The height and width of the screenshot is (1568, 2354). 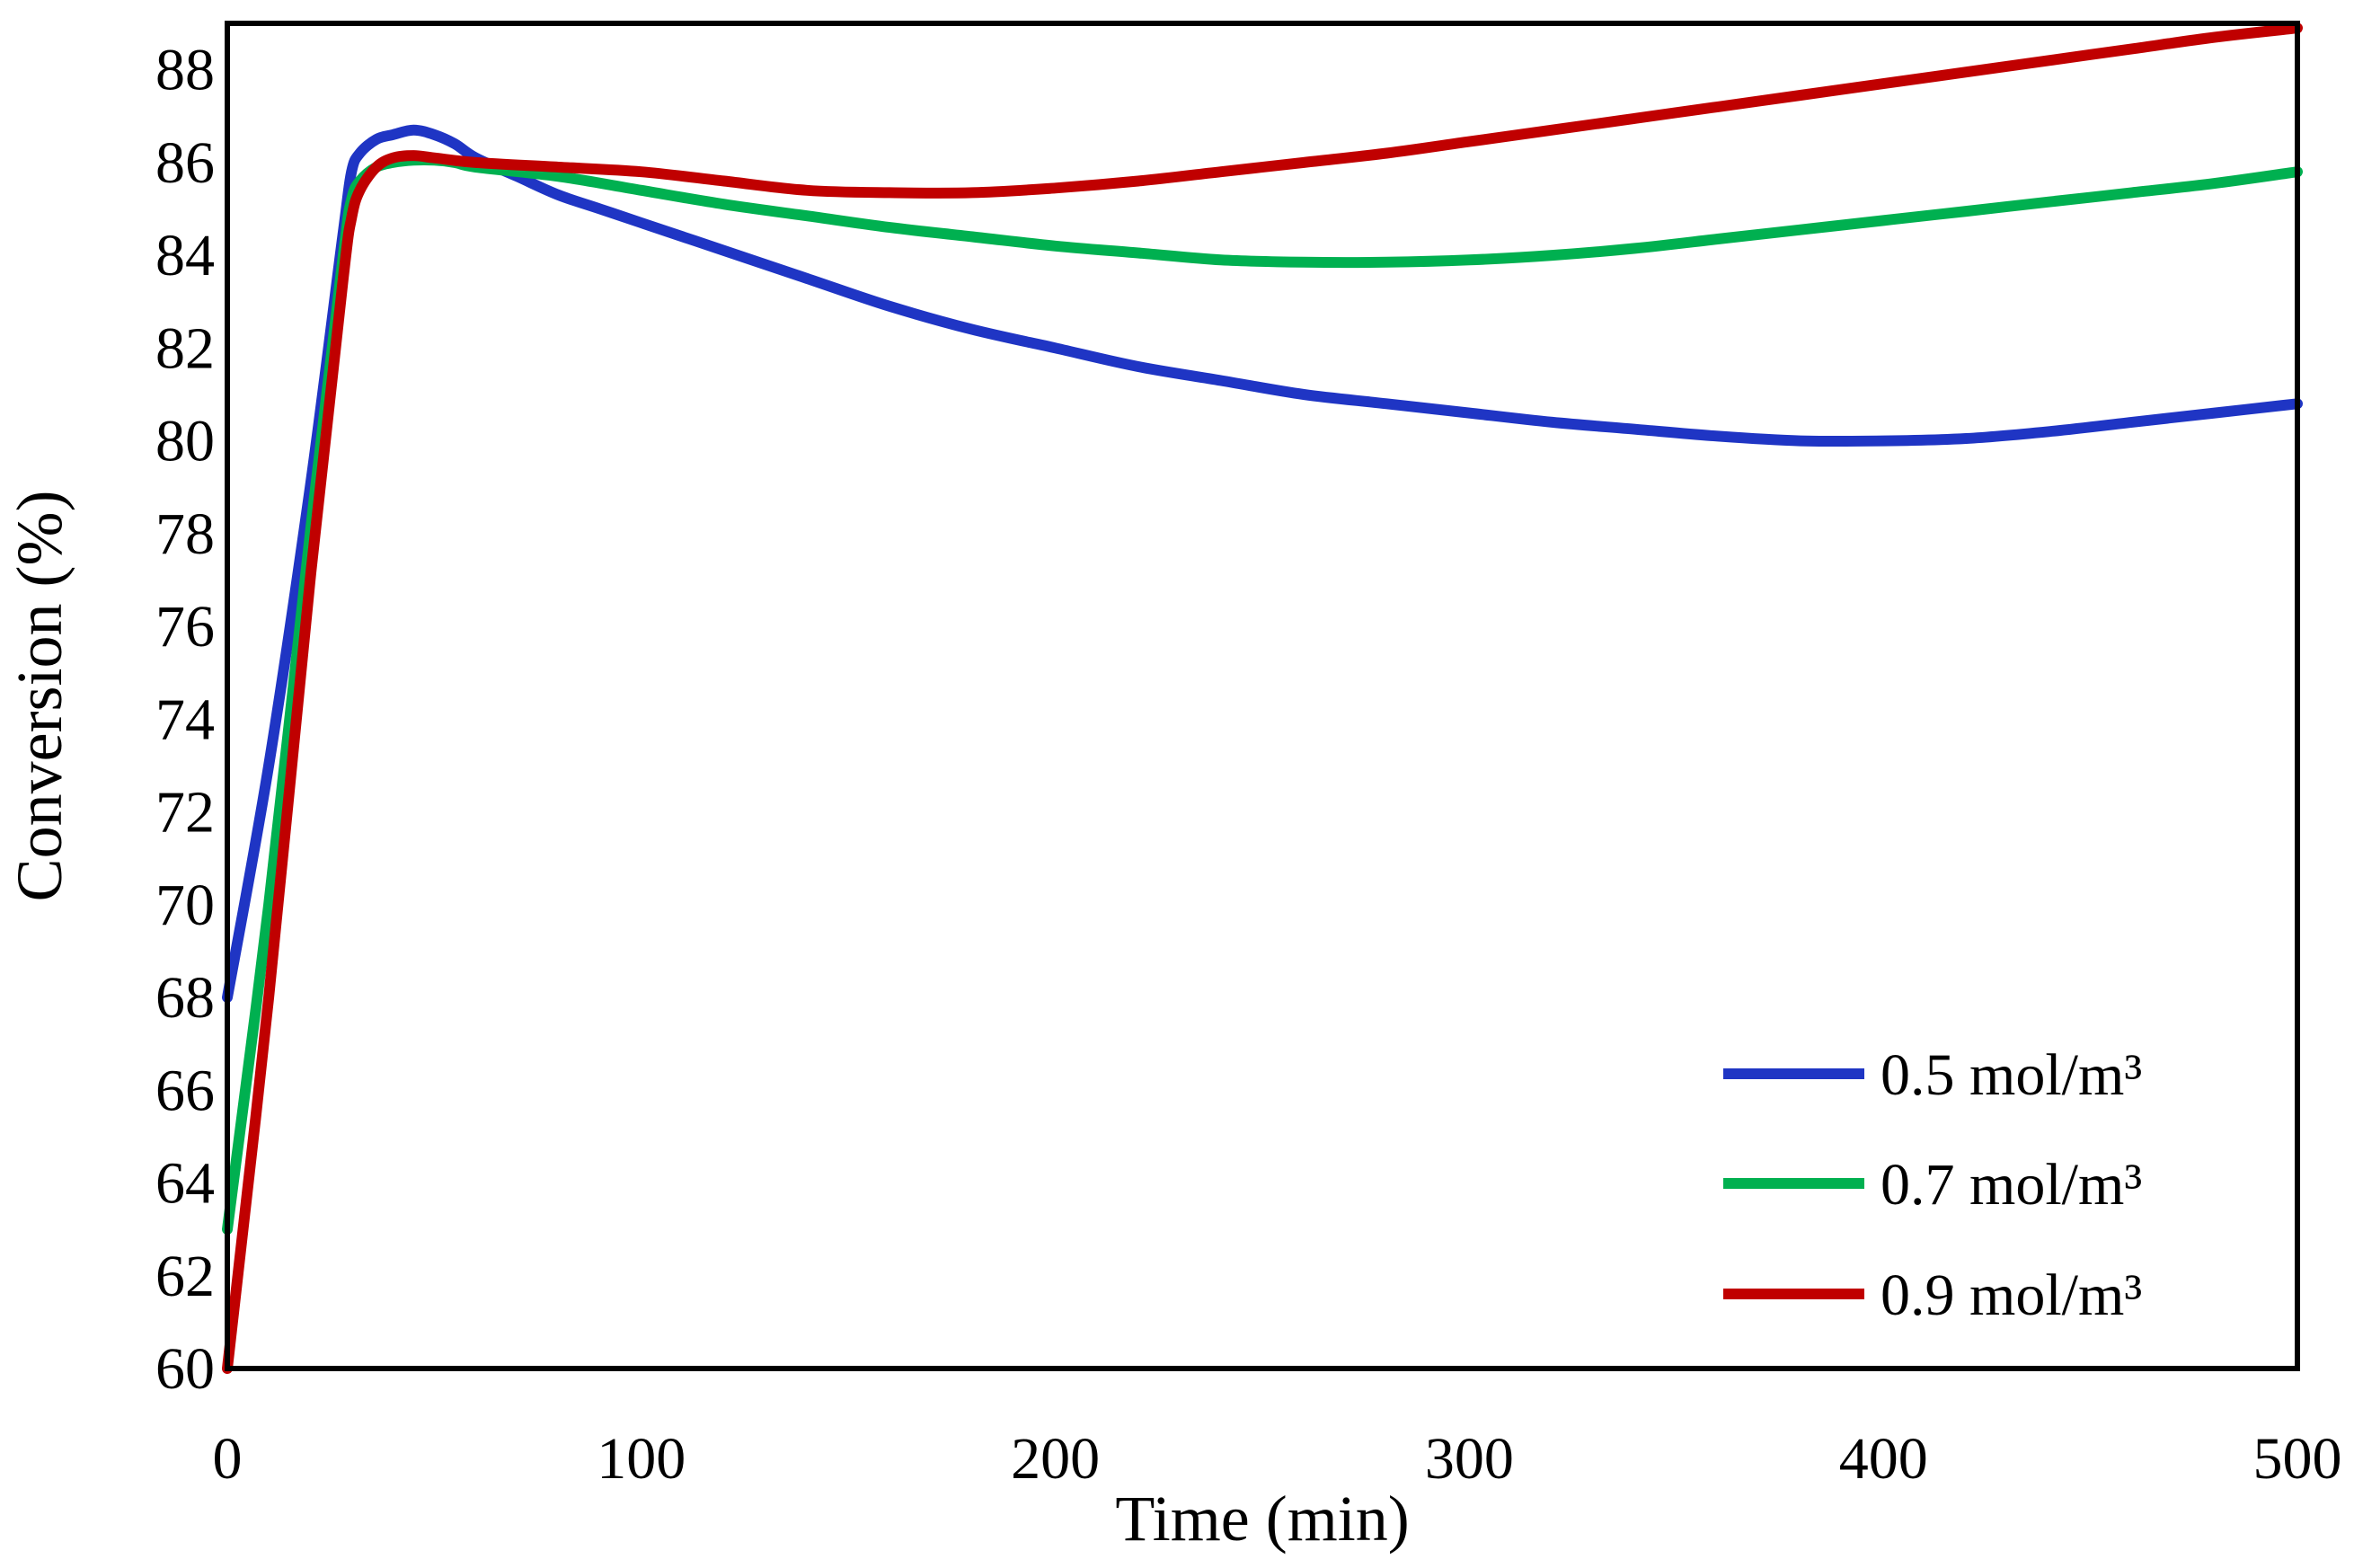 I want to click on y-axis-tick-labels: 60 62 64 66 68 70 72 74 76 78 80 82 84 86 88, so click(x=185, y=720).